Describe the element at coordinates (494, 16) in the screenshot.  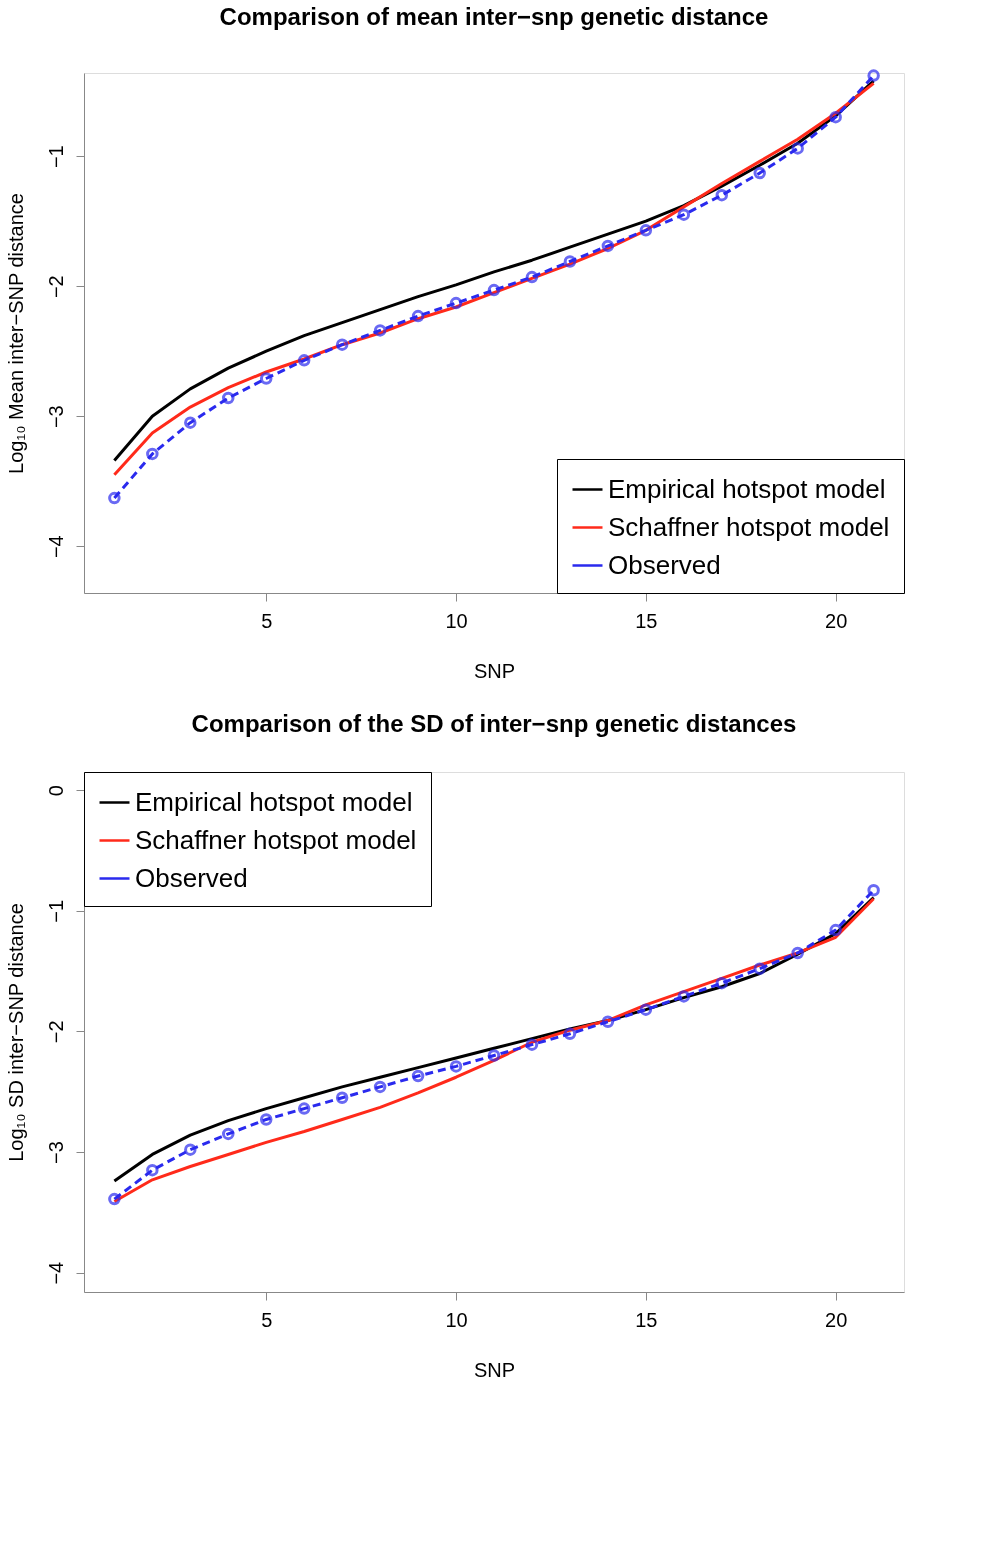
I see `chart-title: Comparison of mean inter−snp genetic distance` at that location.